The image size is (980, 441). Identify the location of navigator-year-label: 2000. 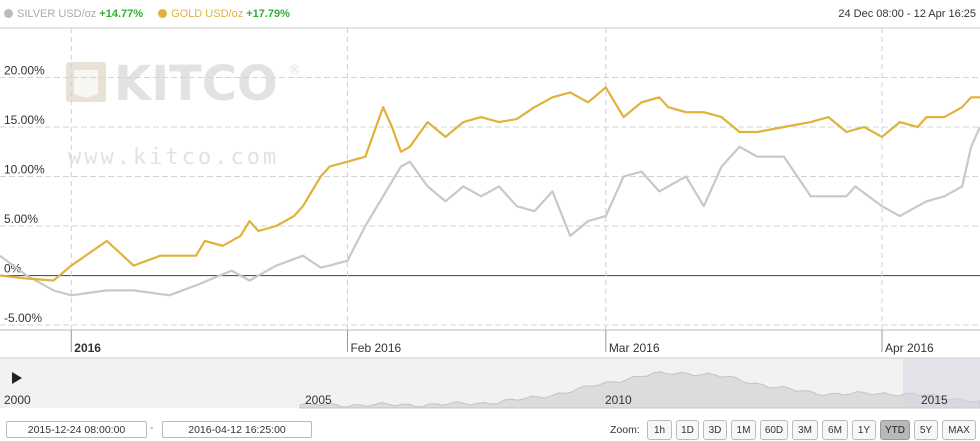
(17, 400).